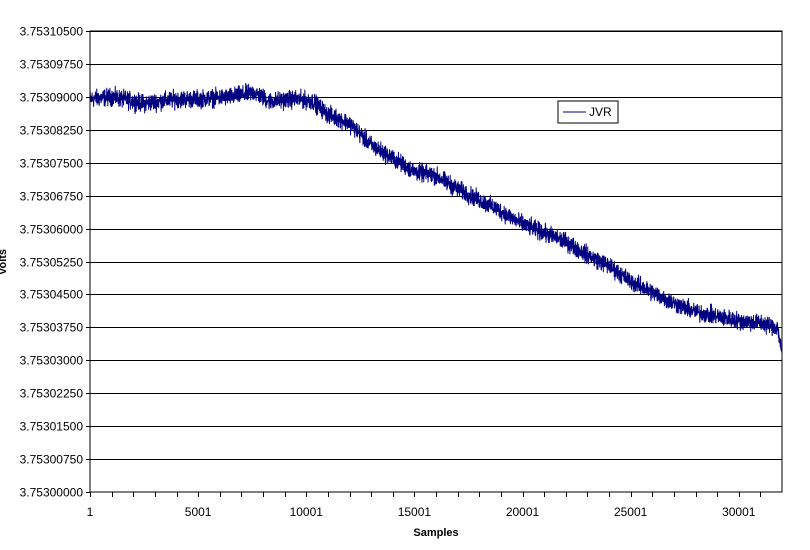  What do you see at coordinates (52, 328) in the screenshot?
I see `y-tick-label: 3.75303750` at bounding box center [52, 328].